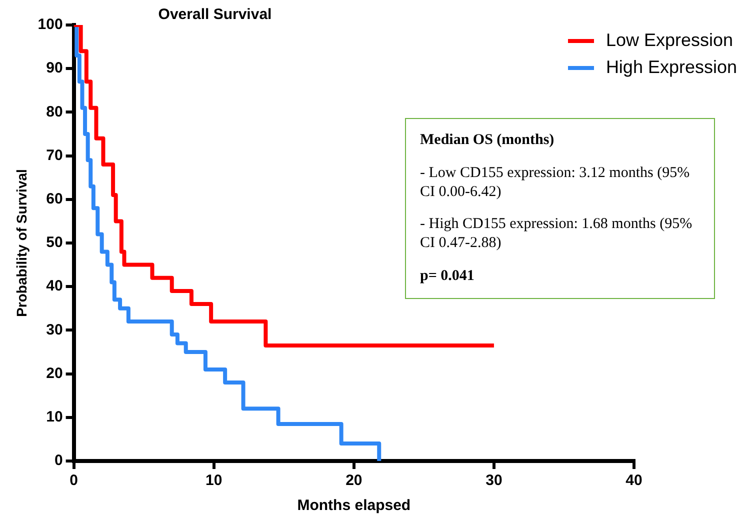  I want to click on y-tick-label: 60, so click(54, 199).